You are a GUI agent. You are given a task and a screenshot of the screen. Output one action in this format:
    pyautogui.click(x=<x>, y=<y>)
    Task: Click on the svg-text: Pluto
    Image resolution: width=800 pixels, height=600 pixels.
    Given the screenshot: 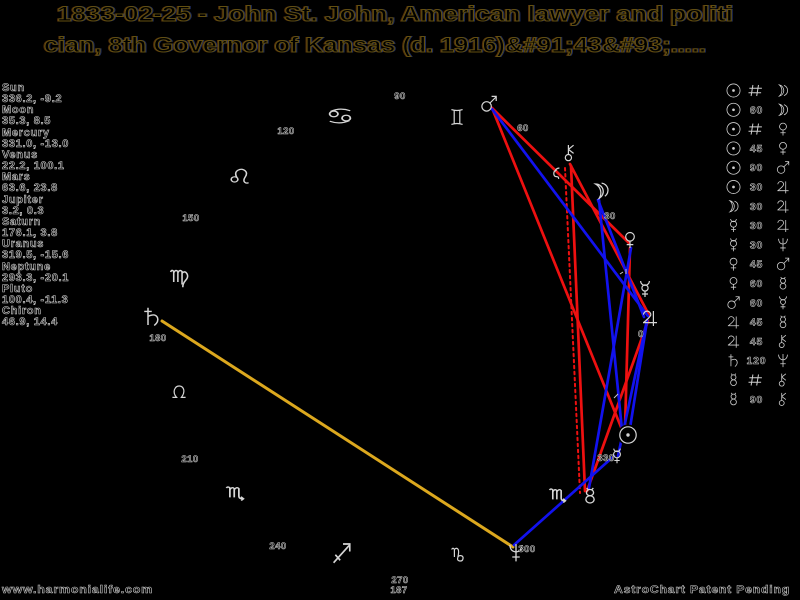 What is the action you would take?
    pyautogui.click(x=17, y=289)
    